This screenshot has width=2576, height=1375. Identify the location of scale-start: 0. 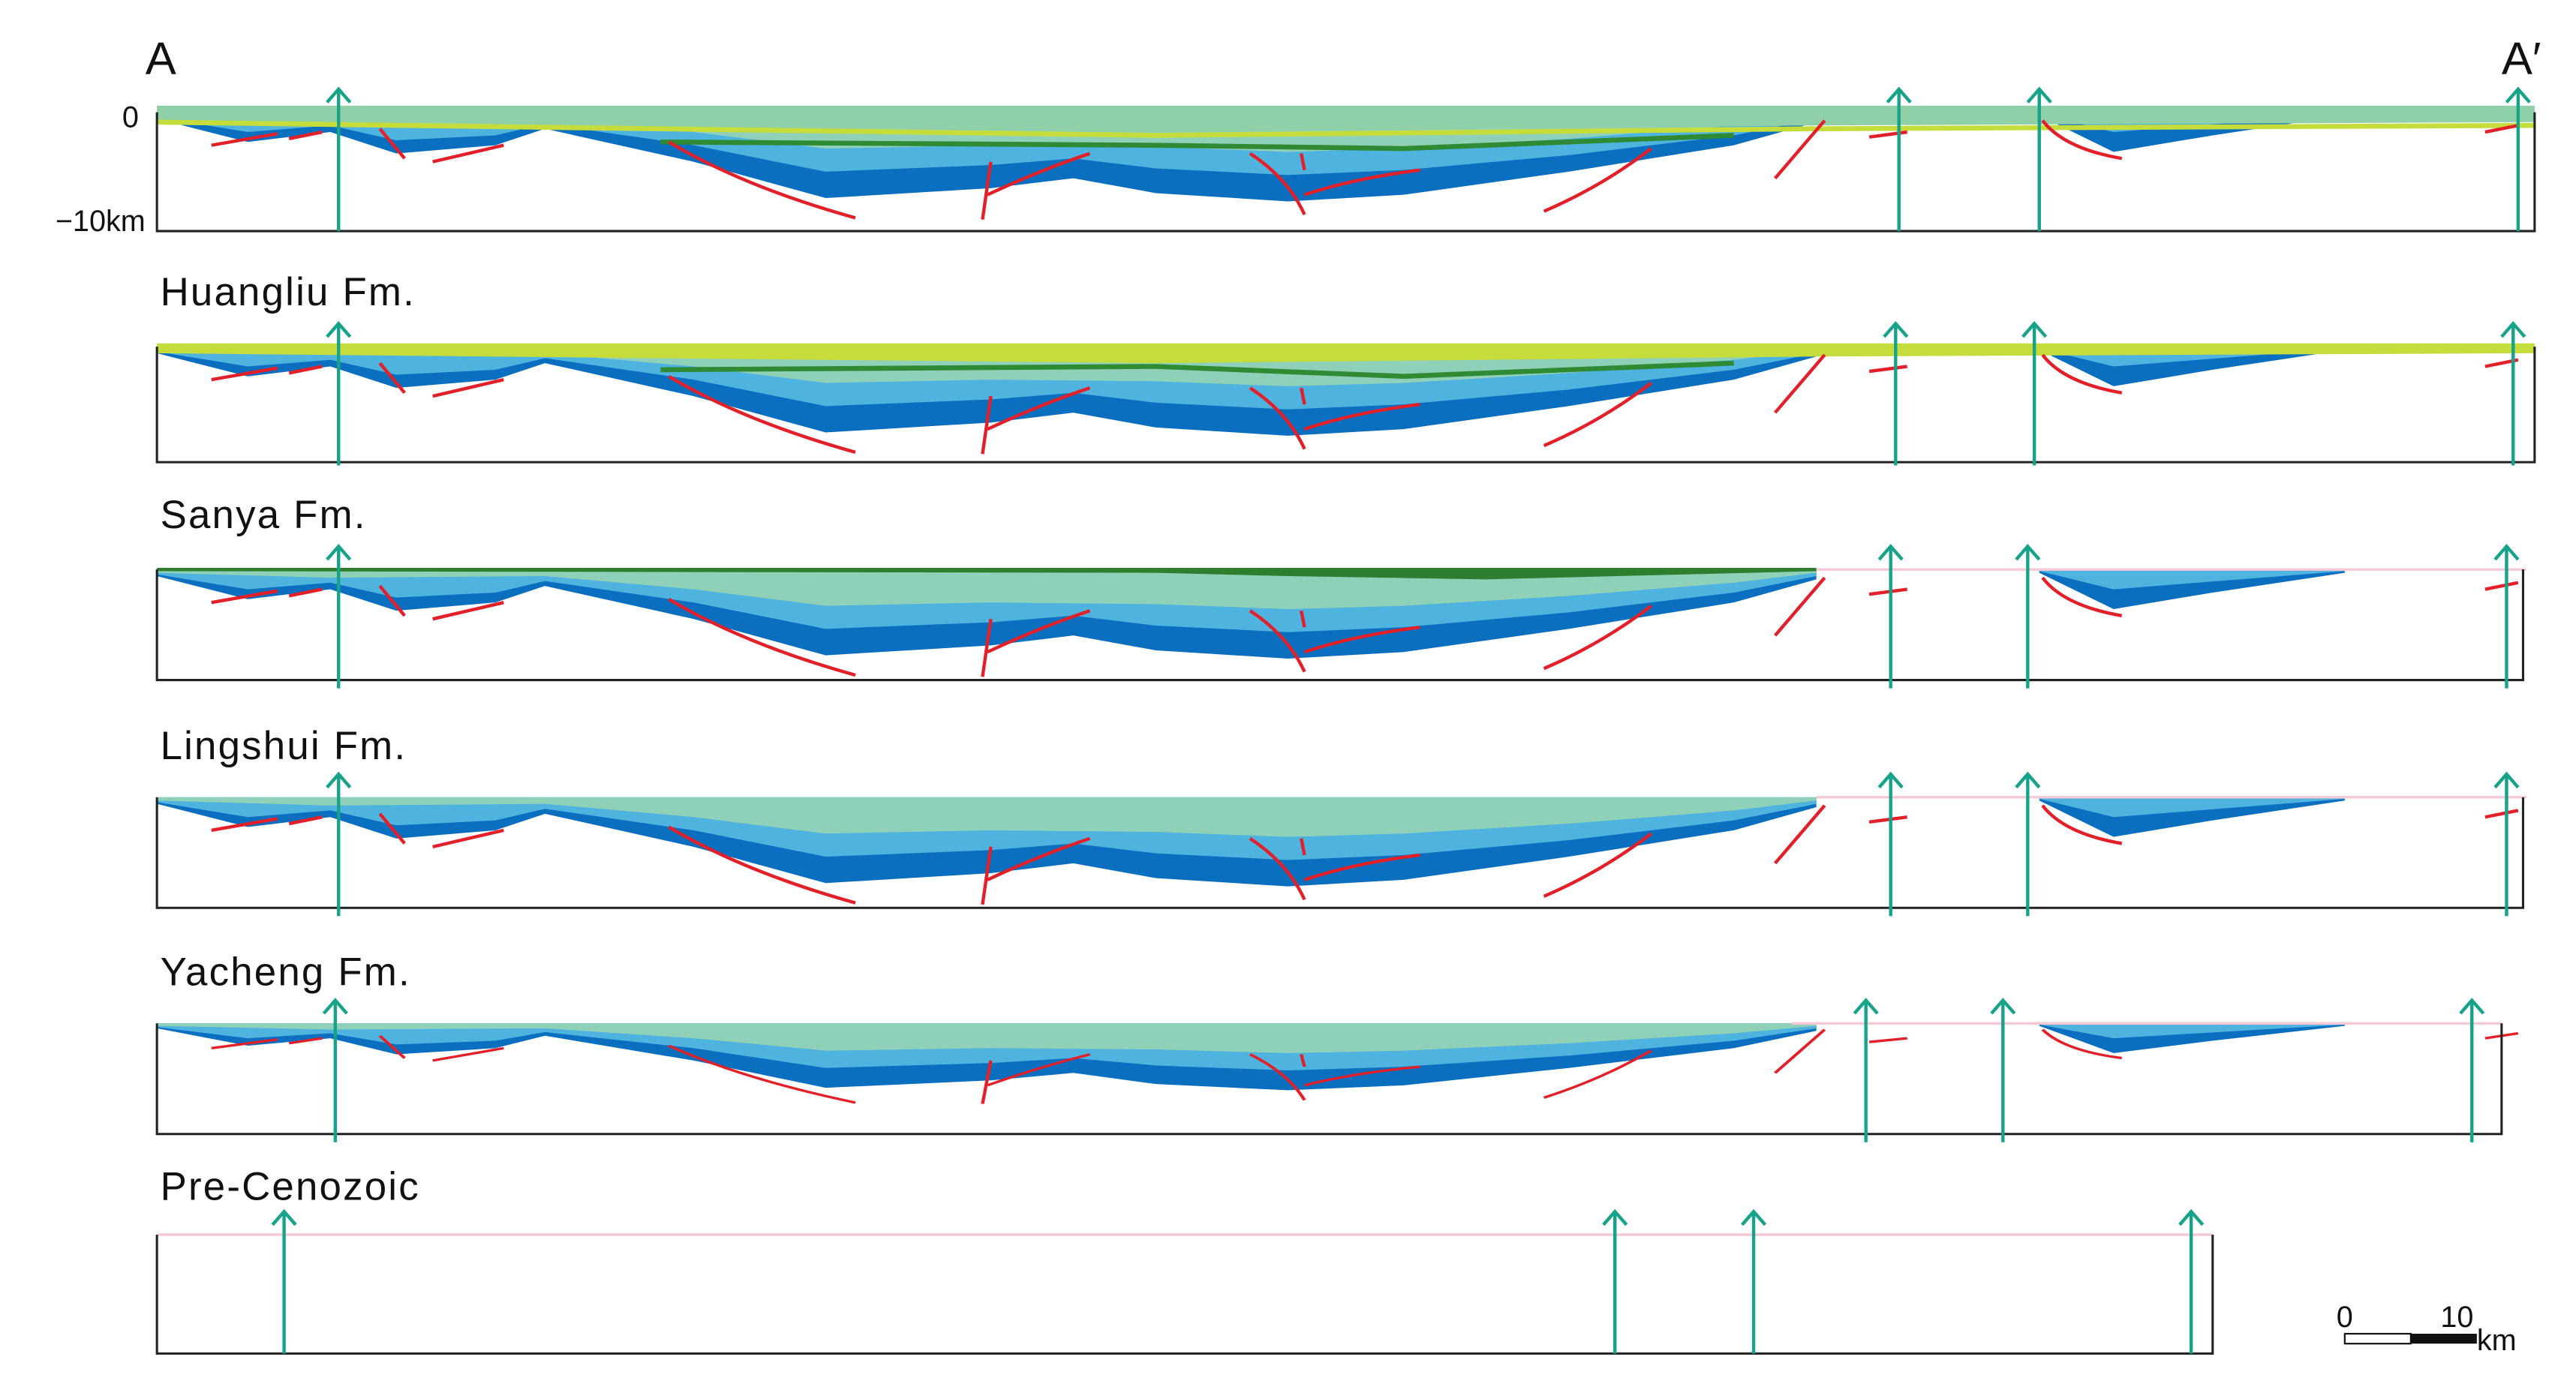
(2345, 1317).